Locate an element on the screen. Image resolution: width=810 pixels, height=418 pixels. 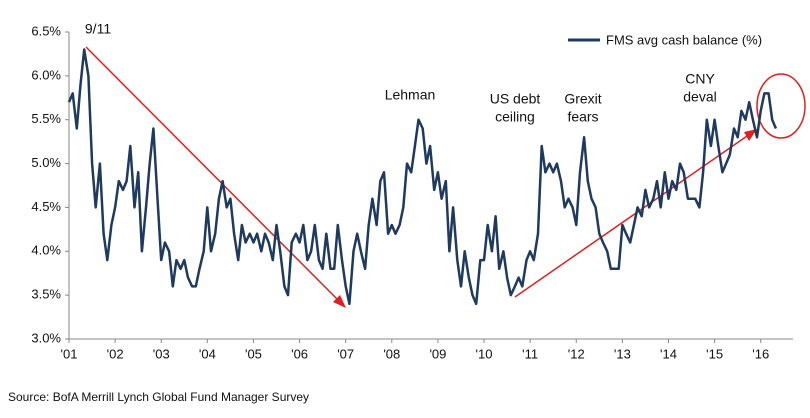
y-tick-label: 6.0% is located at coordinates (46, 74).